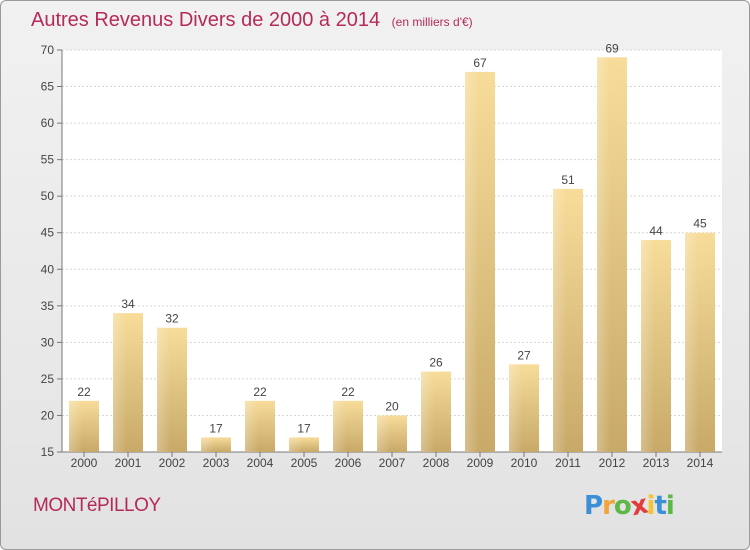 The image size is (750, 550). What do you see at coordinates (172, 319) in the screenshot?
I see `data-label: 32` at bounding box center [172, 319].